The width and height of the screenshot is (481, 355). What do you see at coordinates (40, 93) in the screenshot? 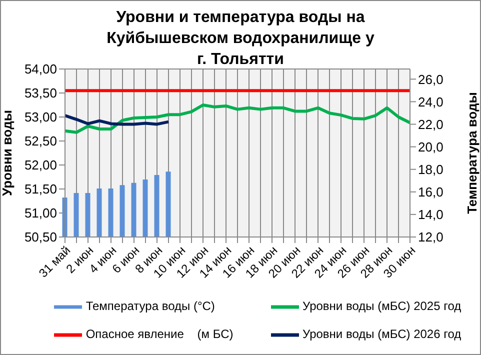
I see `y-tick-label: 53,50` at bounding box center [40, 93].